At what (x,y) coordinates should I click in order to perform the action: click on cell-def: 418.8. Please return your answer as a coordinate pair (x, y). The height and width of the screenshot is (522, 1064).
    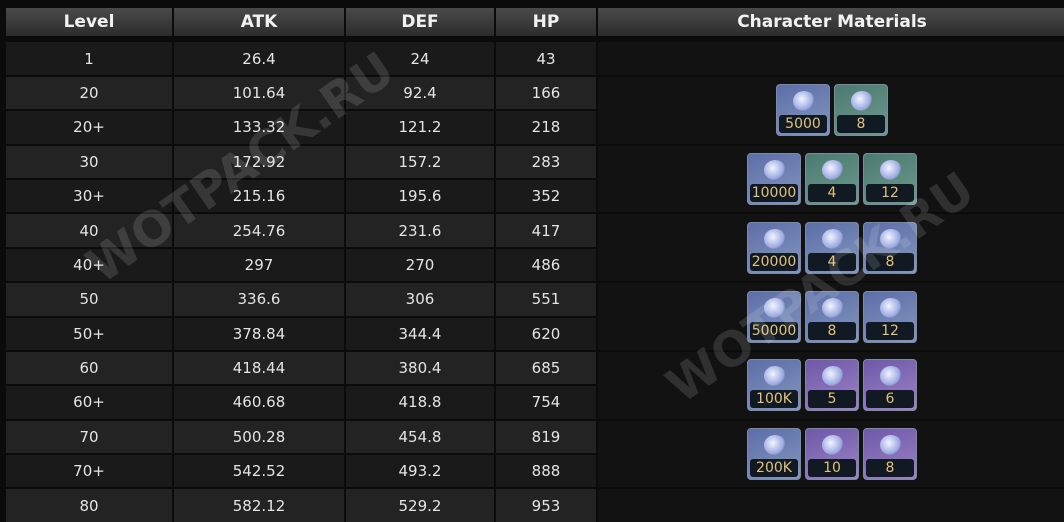
    Looking at the image, I should click on (420, 402).